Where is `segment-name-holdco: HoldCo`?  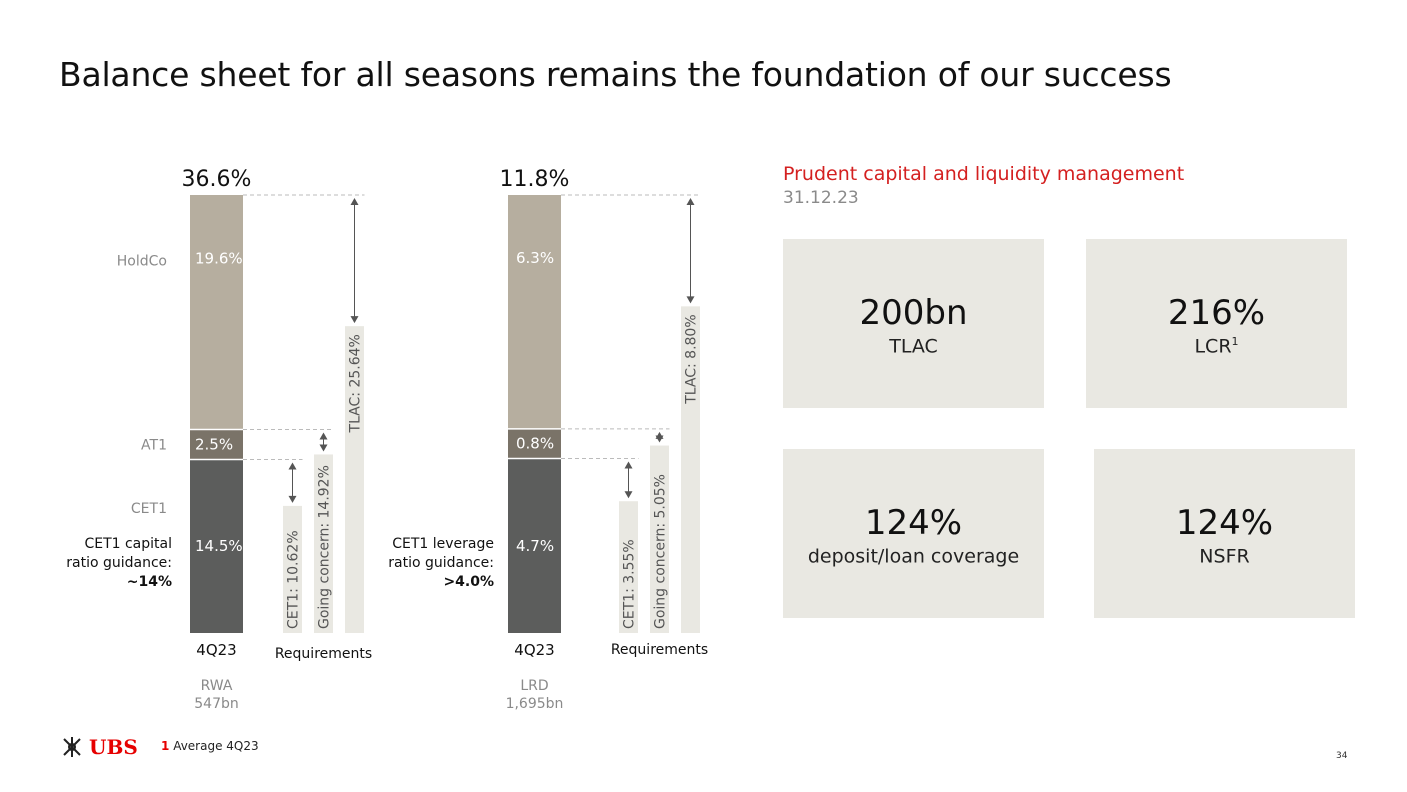 segment-name-holdco: HoldCo is located at coordinates (142, 262).